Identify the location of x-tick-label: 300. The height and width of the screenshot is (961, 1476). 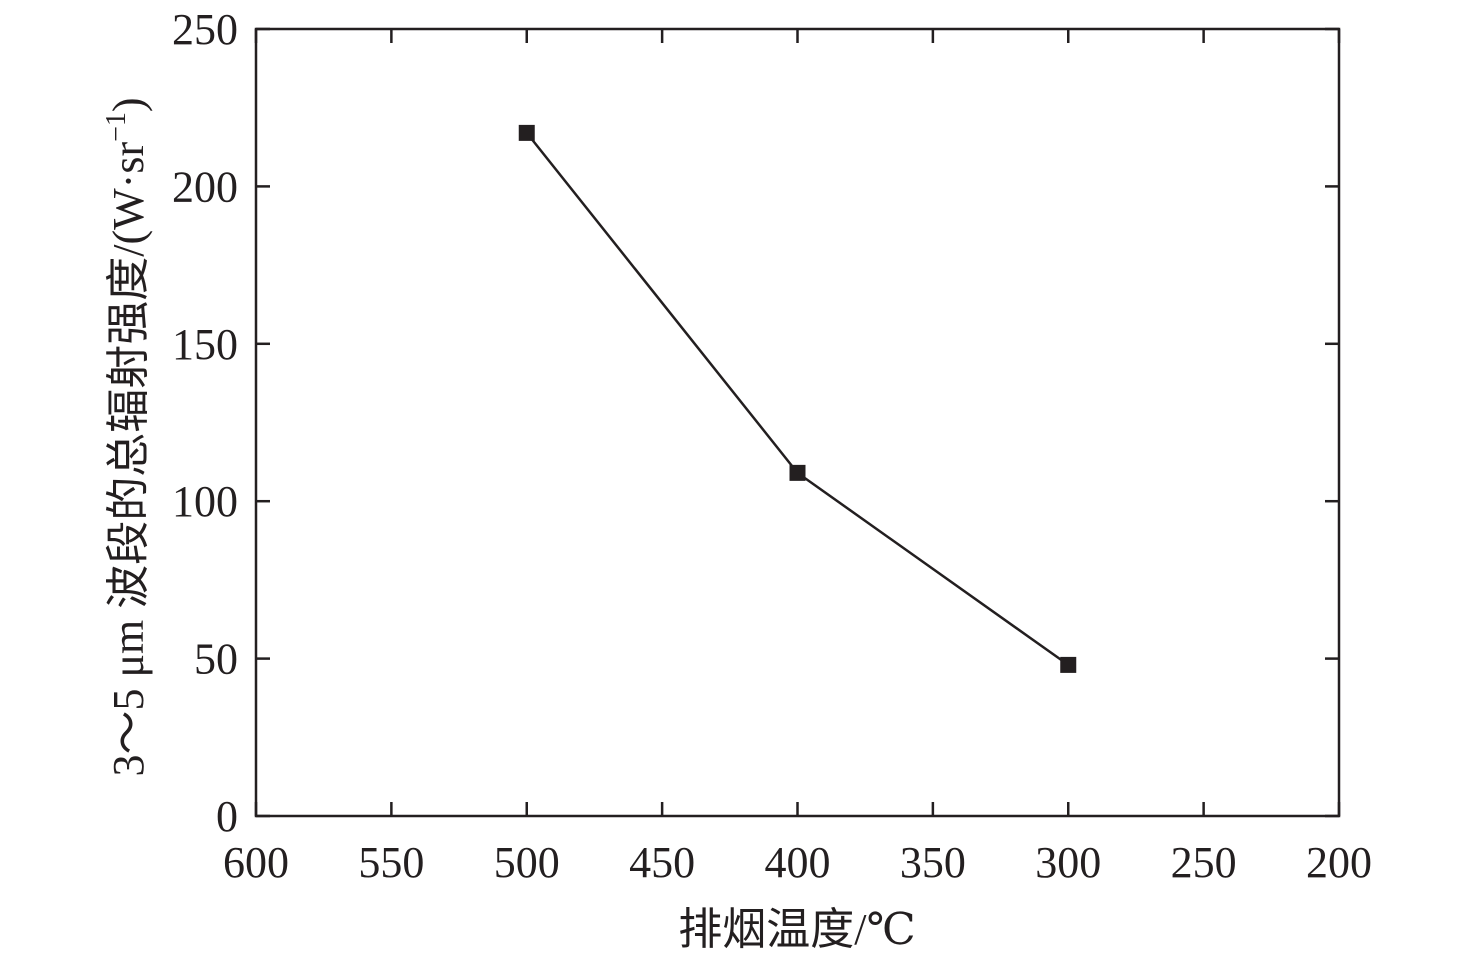
(1068, 862).